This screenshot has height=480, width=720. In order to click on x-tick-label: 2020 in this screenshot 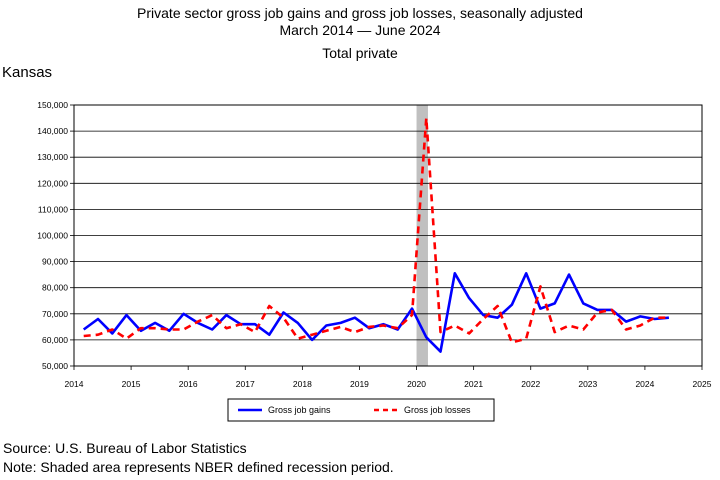, I will do `click(416, 384)`.